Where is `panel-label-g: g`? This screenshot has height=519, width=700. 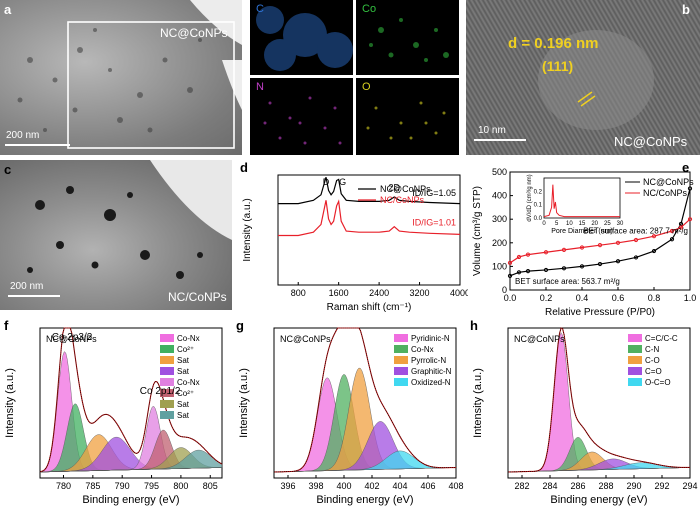
panel-label-g: g is located at coordinates (240, 325).